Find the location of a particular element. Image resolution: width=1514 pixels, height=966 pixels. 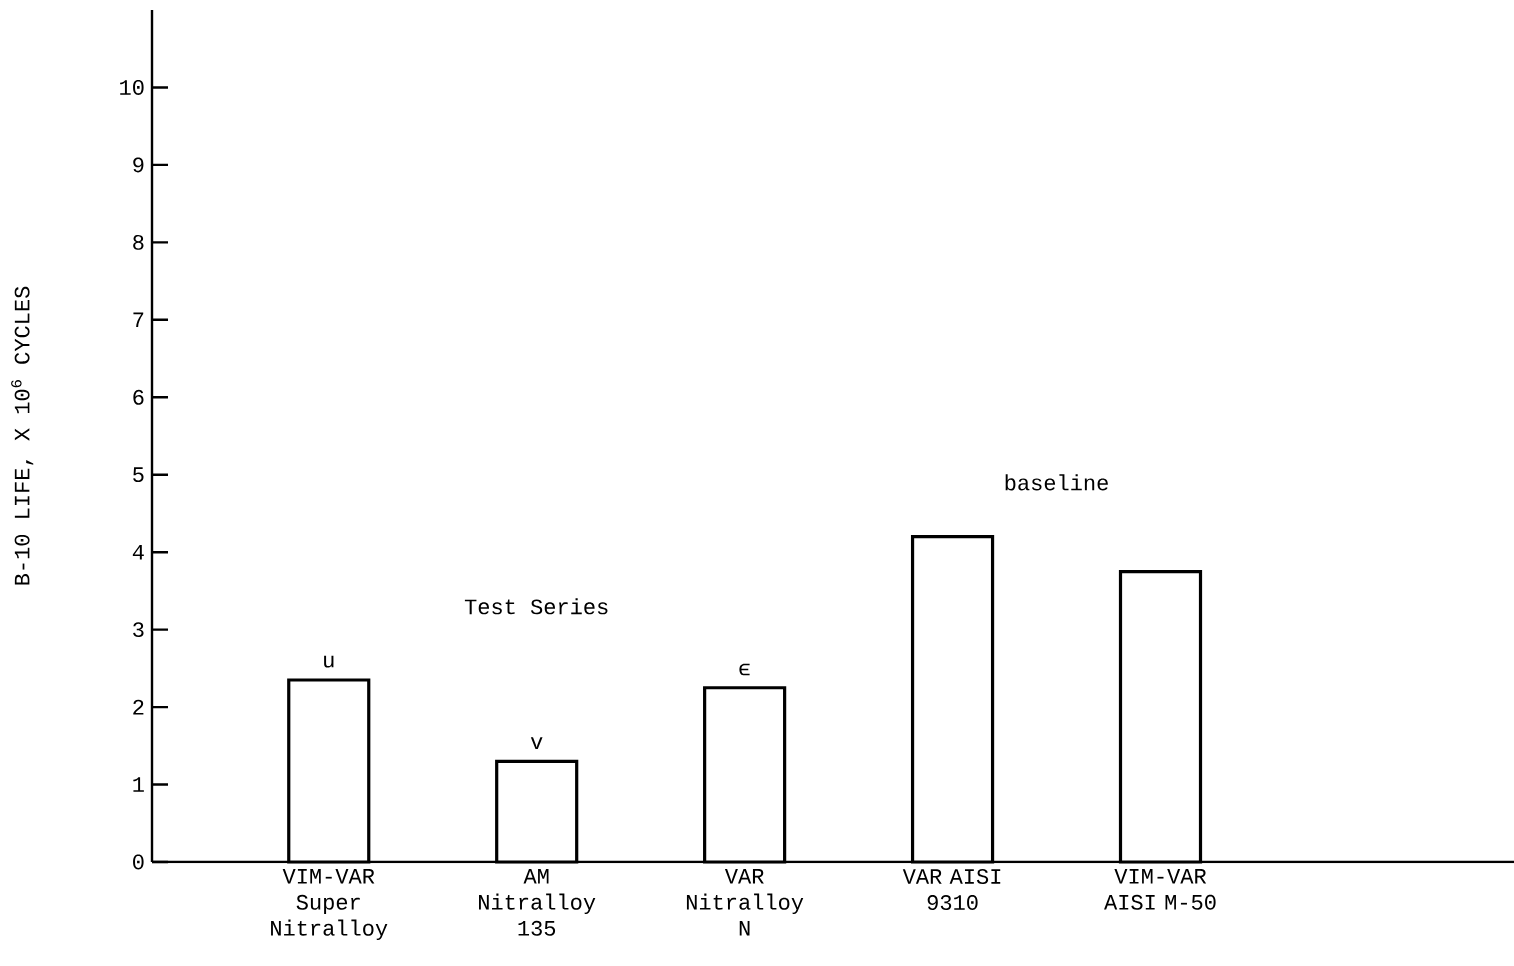

annotation: Test Series is located at coordinates (536, 606).